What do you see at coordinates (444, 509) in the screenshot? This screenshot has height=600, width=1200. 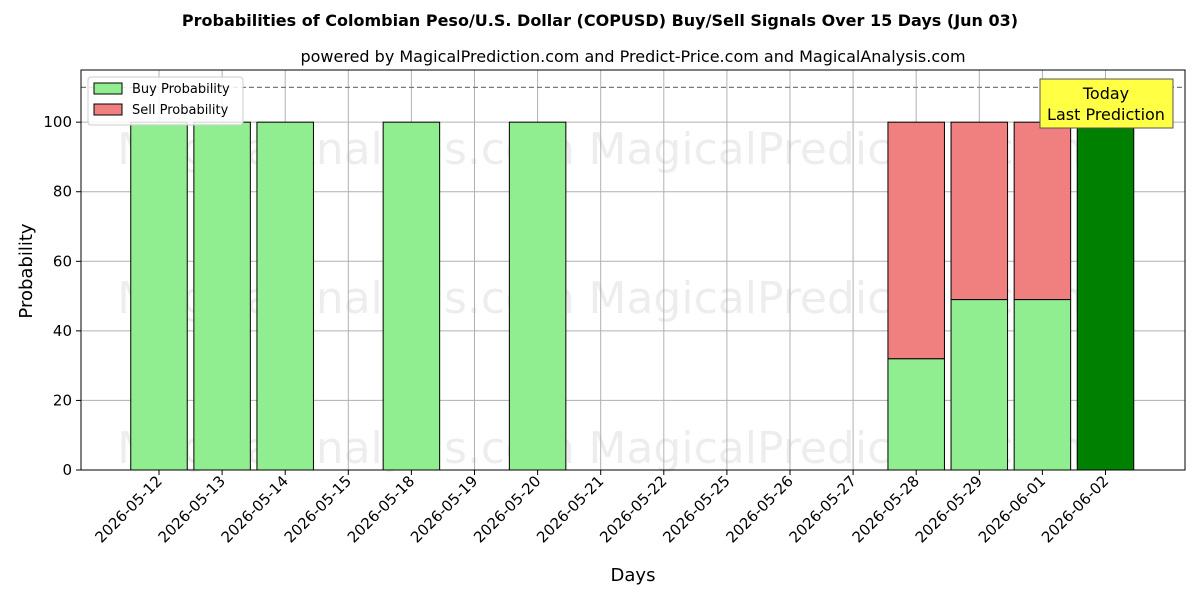 I see `x-tick-label: 2026-05-19` at bounding box center [444, 509].